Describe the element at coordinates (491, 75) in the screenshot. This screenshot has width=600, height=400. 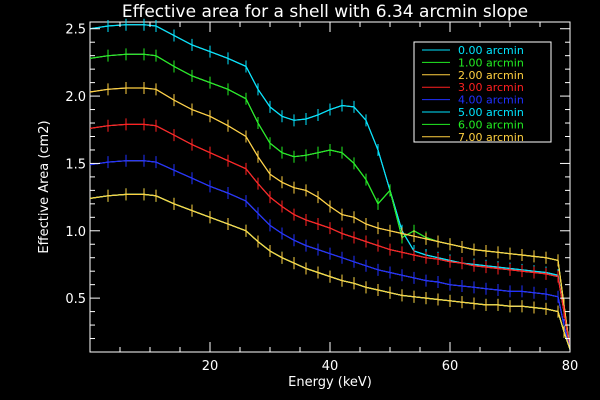
I see `legend-label: 2.00 arcmin` at that location.